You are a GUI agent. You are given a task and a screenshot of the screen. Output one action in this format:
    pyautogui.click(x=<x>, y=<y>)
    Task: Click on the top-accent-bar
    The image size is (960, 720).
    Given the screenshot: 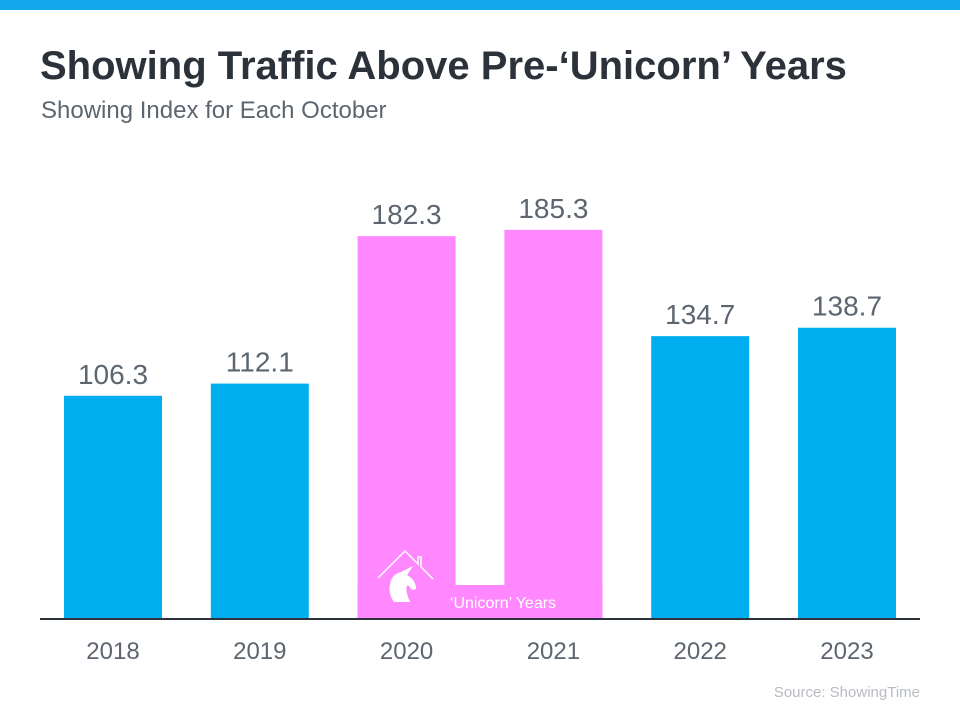 What is the action you would take?
    pyautogui.click(x=480, y=5)
    